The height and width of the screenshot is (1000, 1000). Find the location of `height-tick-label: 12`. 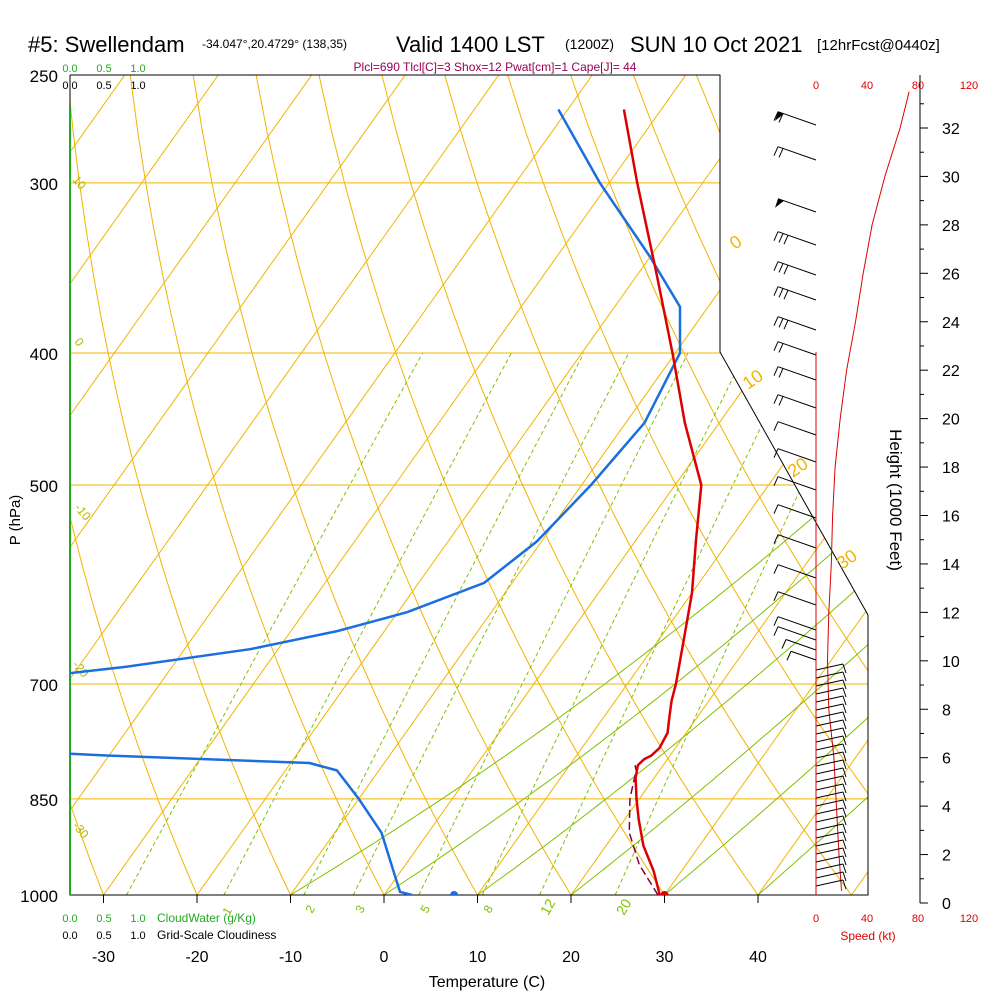

height-tick-label: 12 is located at coordinates (951, 613).